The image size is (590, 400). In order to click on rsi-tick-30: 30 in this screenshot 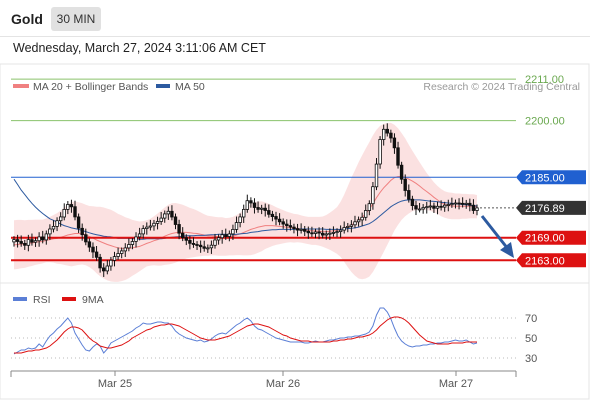, I will do `click(531, 359)`.